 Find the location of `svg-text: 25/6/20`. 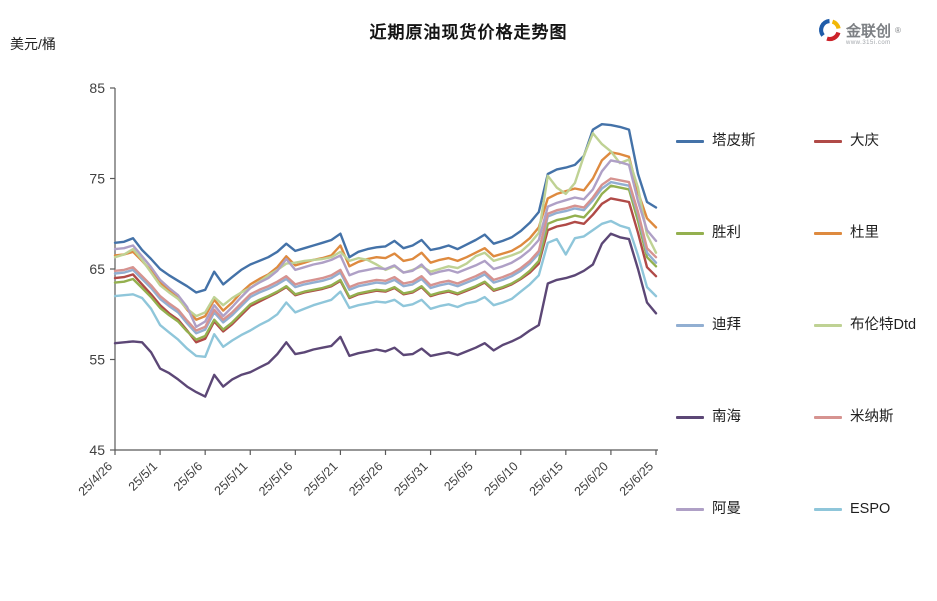

svg-text: 25/6/20 is located at coordinates (591, 478).